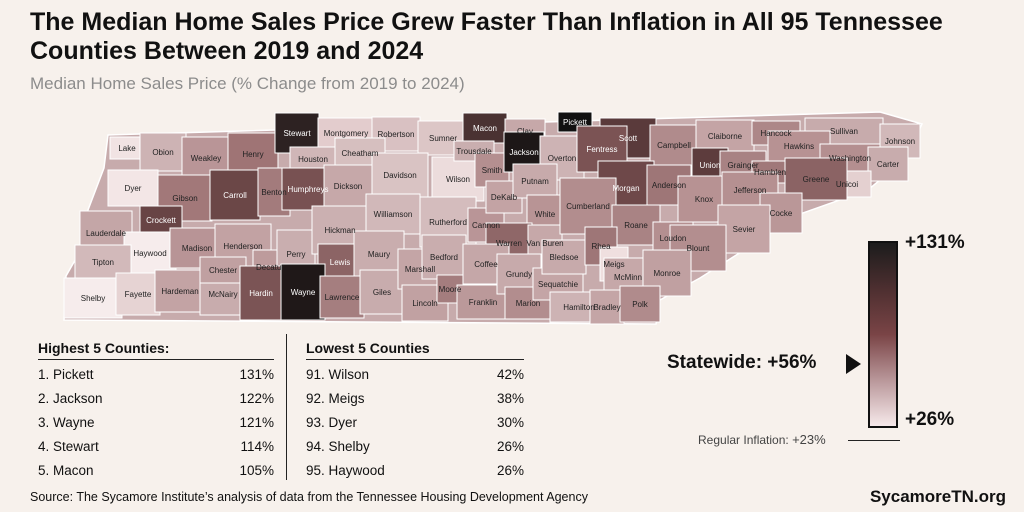 The height and width of the screenshot is (512, 1024). I want to click on county-label: Lauderdale, so click(106, 233).